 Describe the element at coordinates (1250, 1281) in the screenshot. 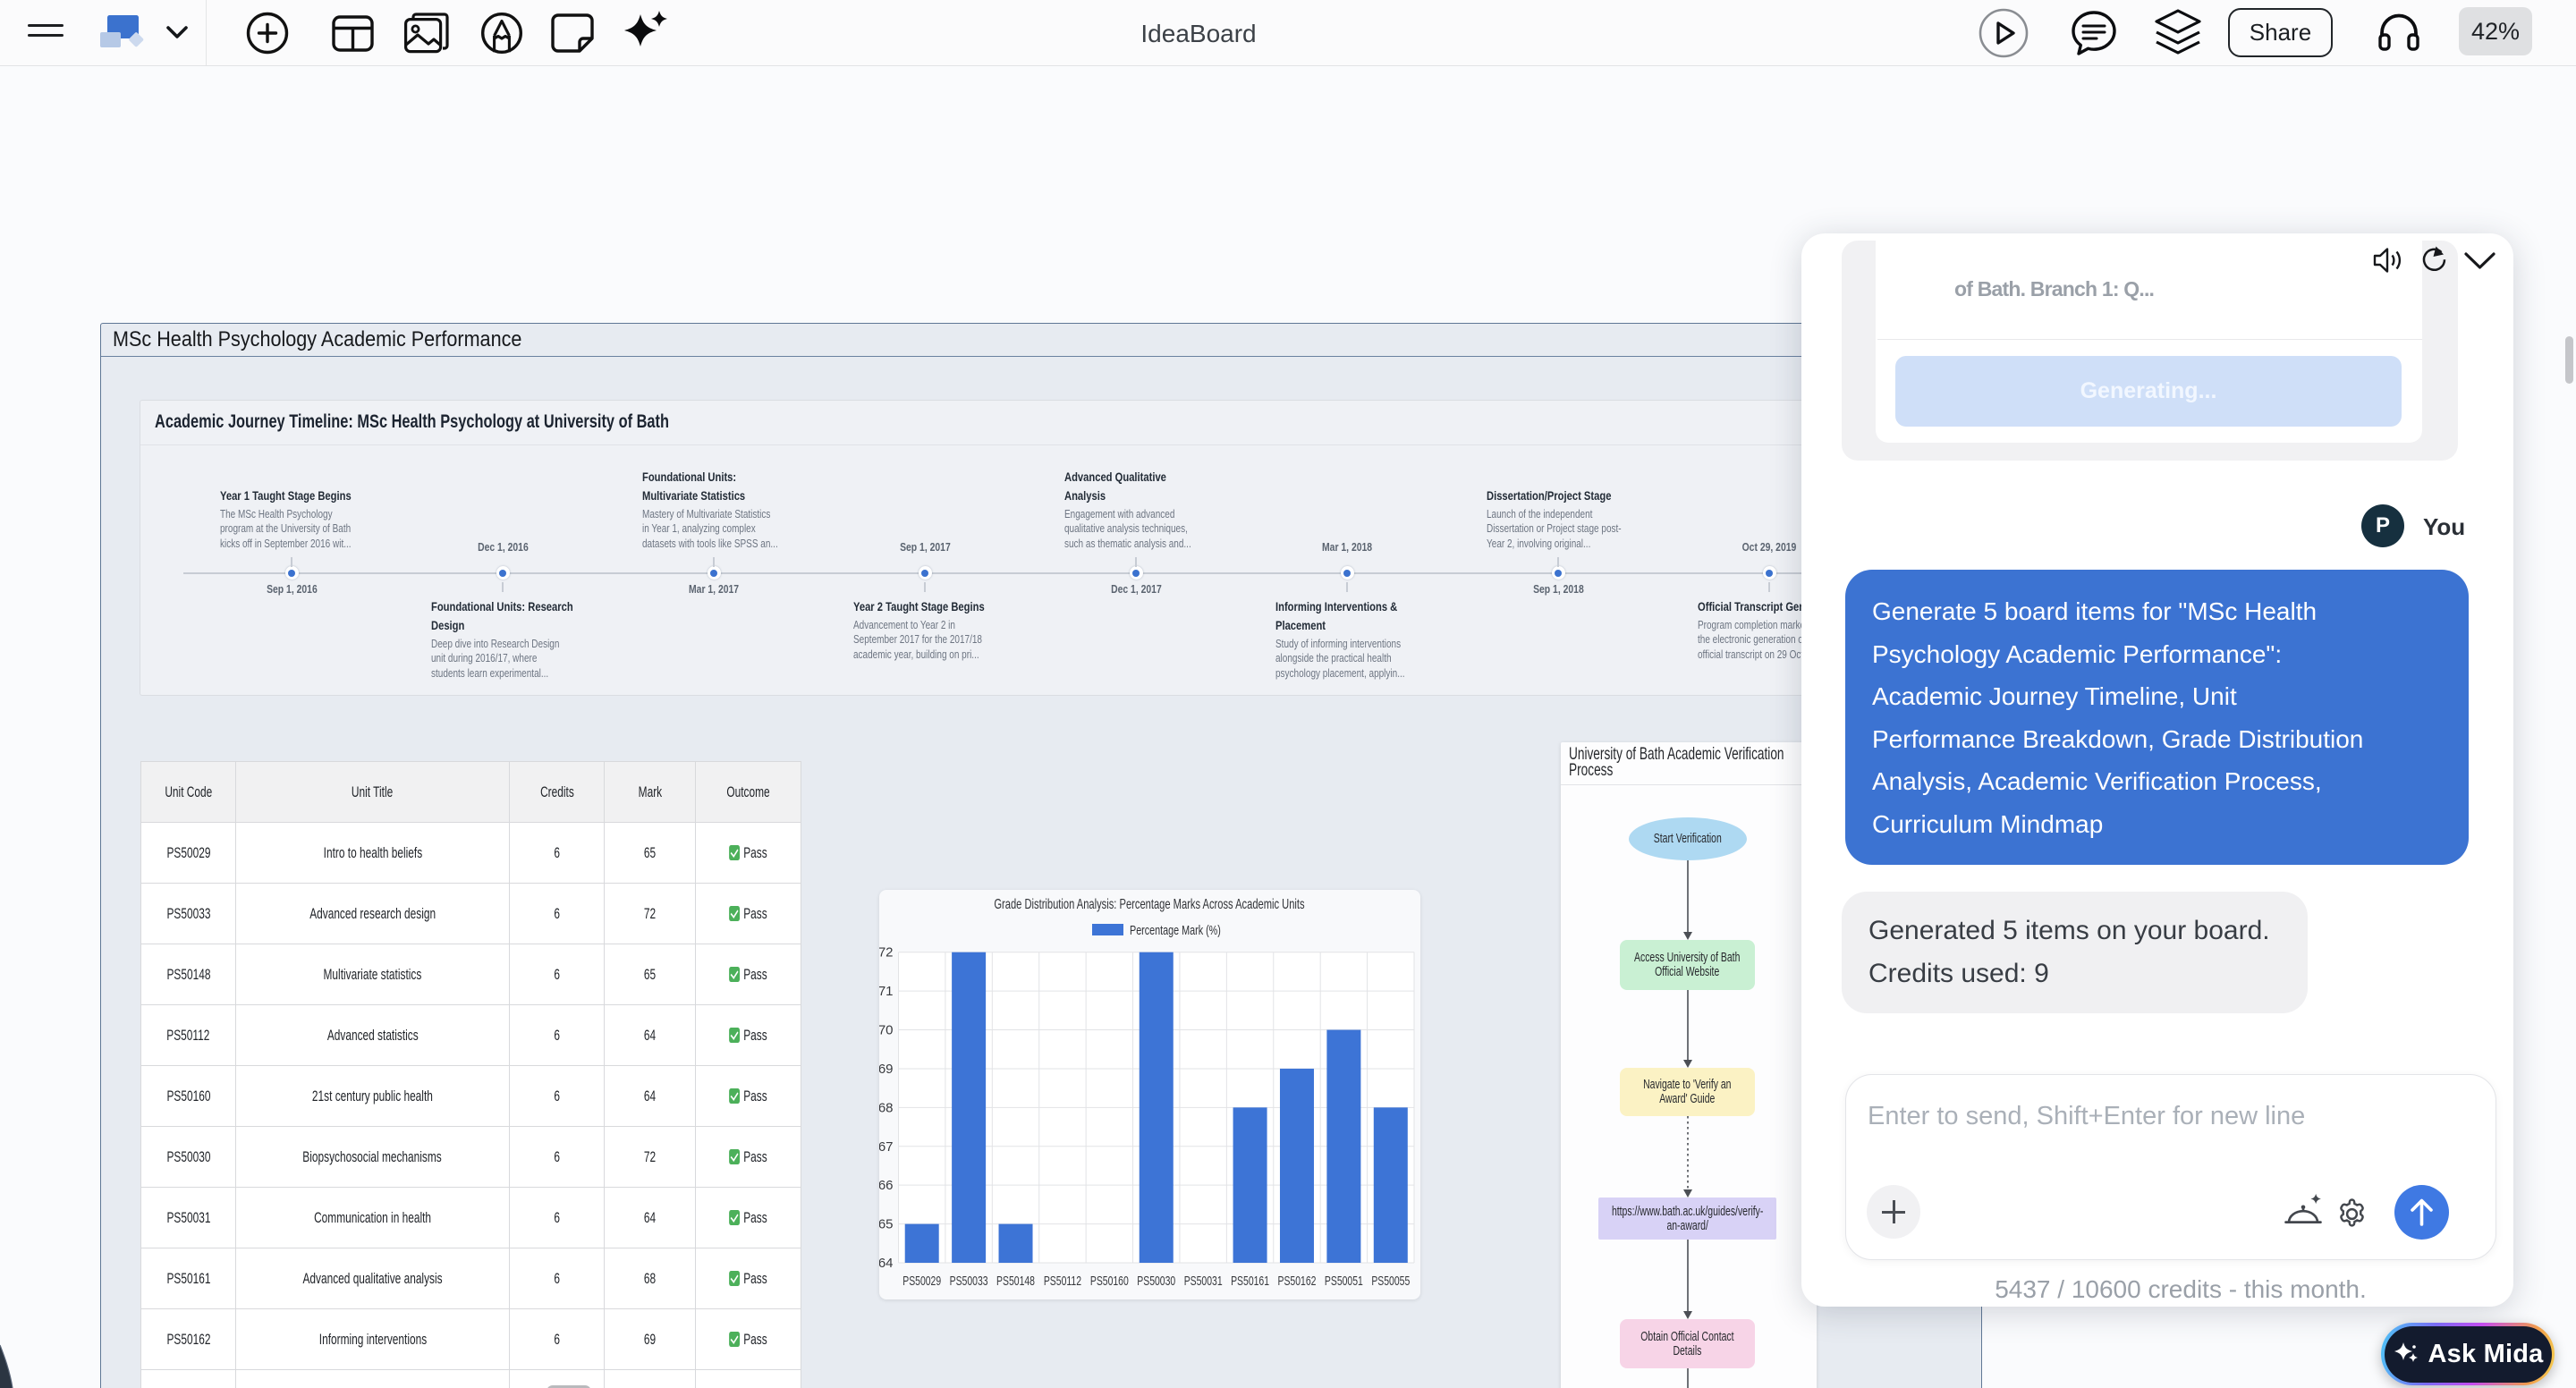

I see `svg-text: PS50161` at that location.